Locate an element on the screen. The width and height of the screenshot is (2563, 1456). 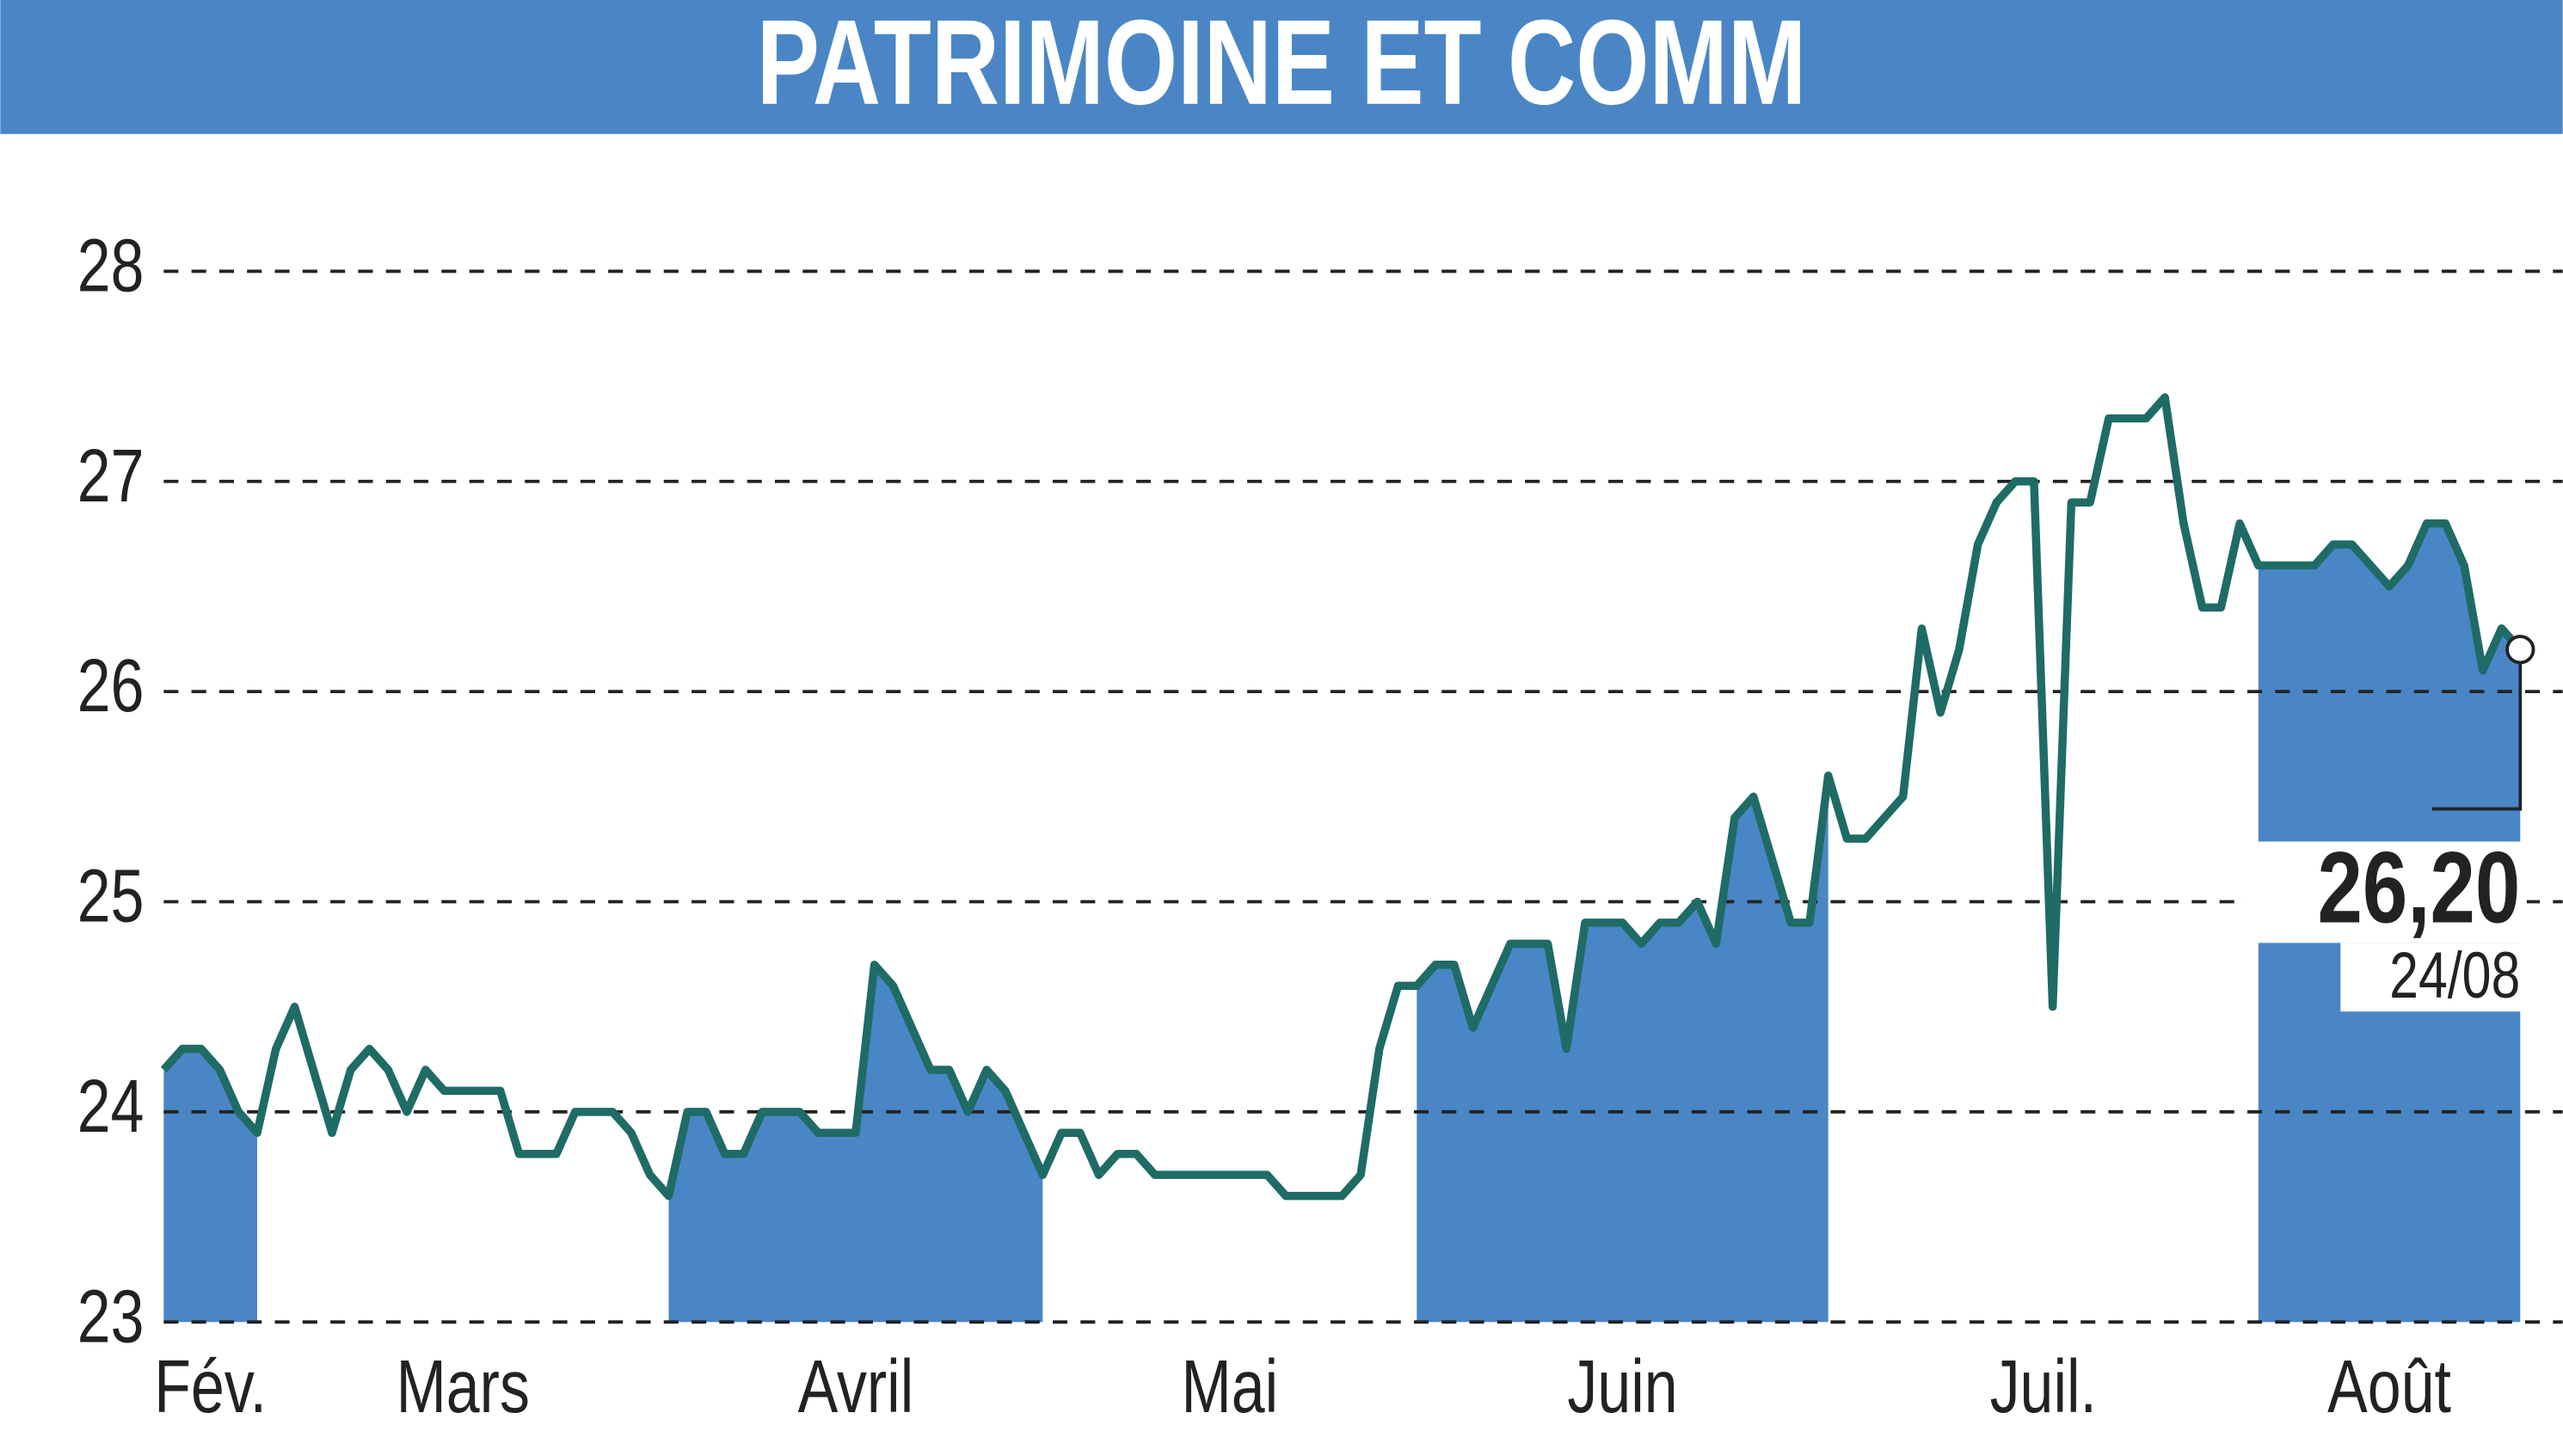
x-label-group: Juin is located at coordinates (1622, 1386).